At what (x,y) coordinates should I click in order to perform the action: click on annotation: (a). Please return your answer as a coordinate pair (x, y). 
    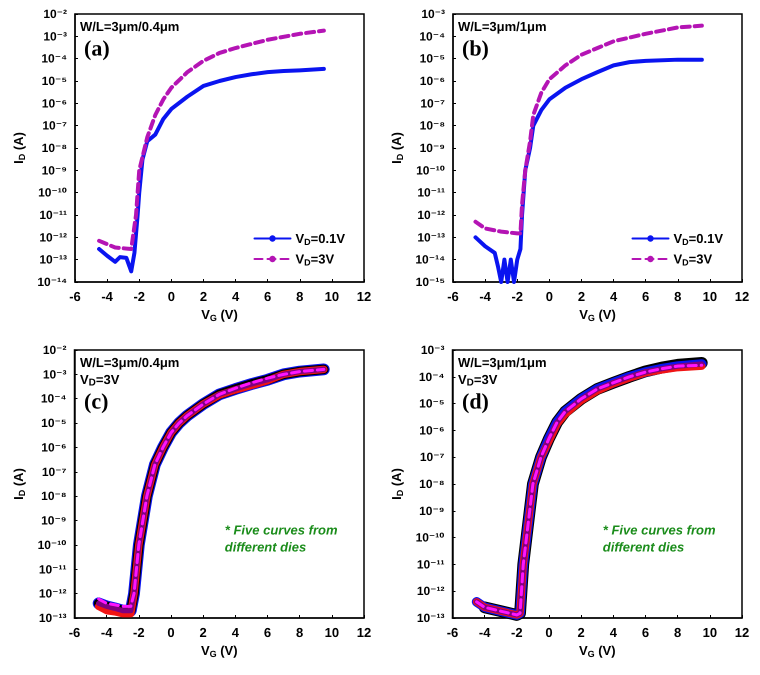
    Looking at the image, I should click on (97, 48).